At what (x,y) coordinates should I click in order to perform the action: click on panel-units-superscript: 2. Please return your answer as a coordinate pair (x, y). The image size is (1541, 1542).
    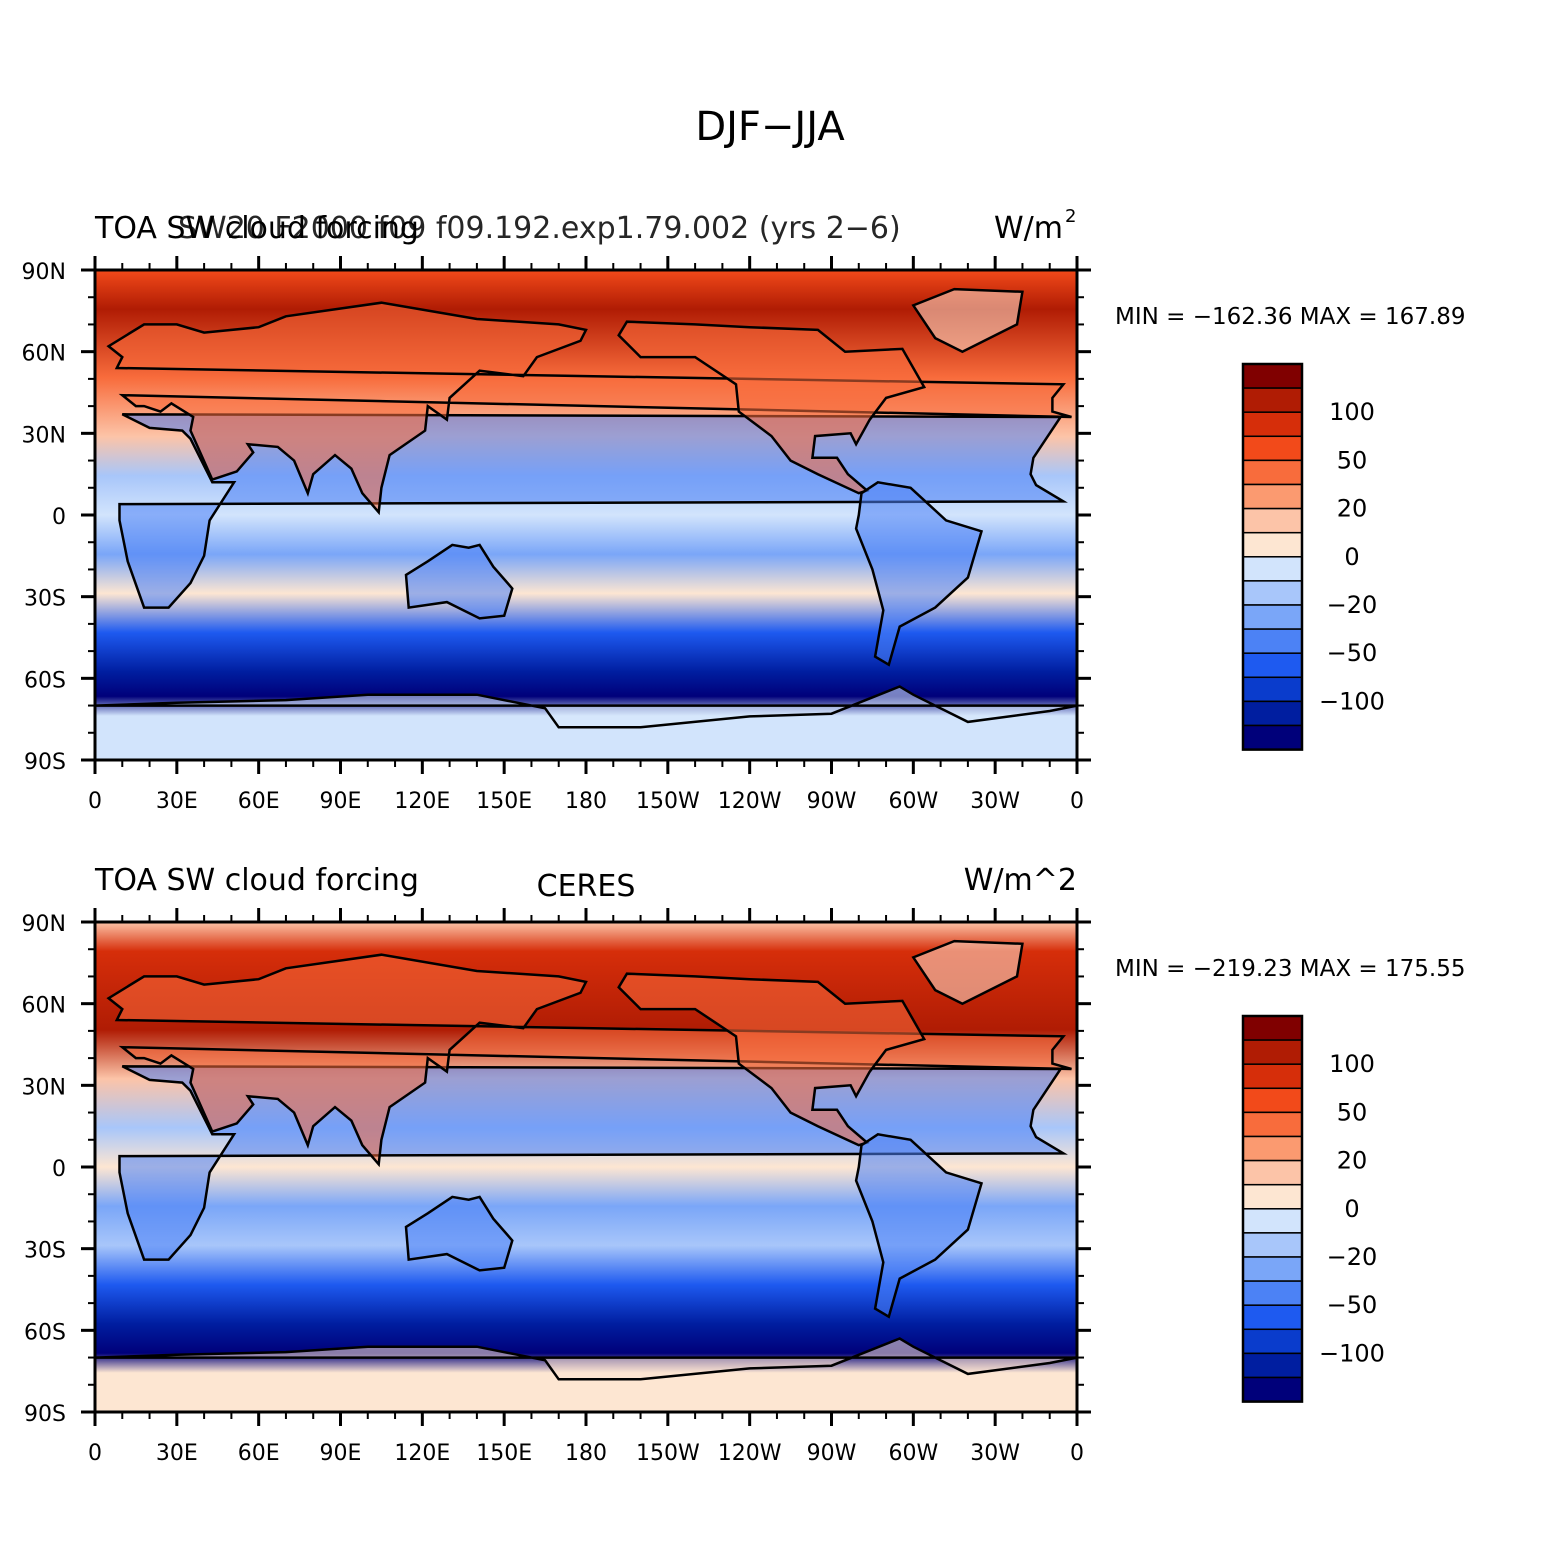
    Looking at the image, I should click on (1070, 216).